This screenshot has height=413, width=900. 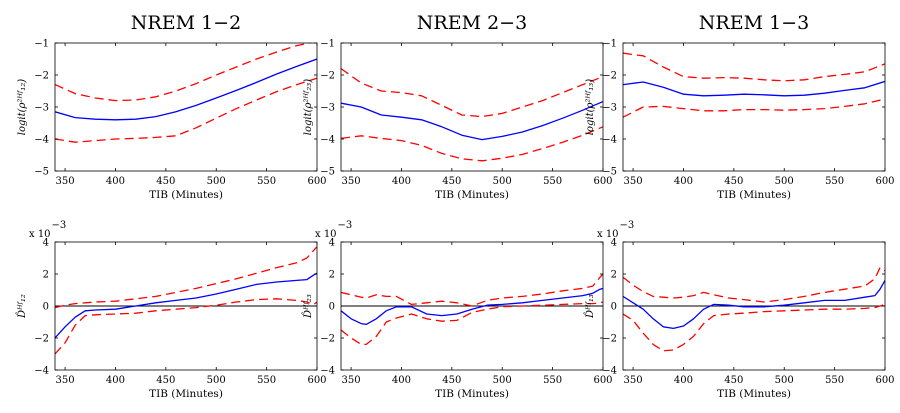 I want to click on y-axis-label: logit(ρ²ᴴᶠ₂₃), so click(x=308, y=107).